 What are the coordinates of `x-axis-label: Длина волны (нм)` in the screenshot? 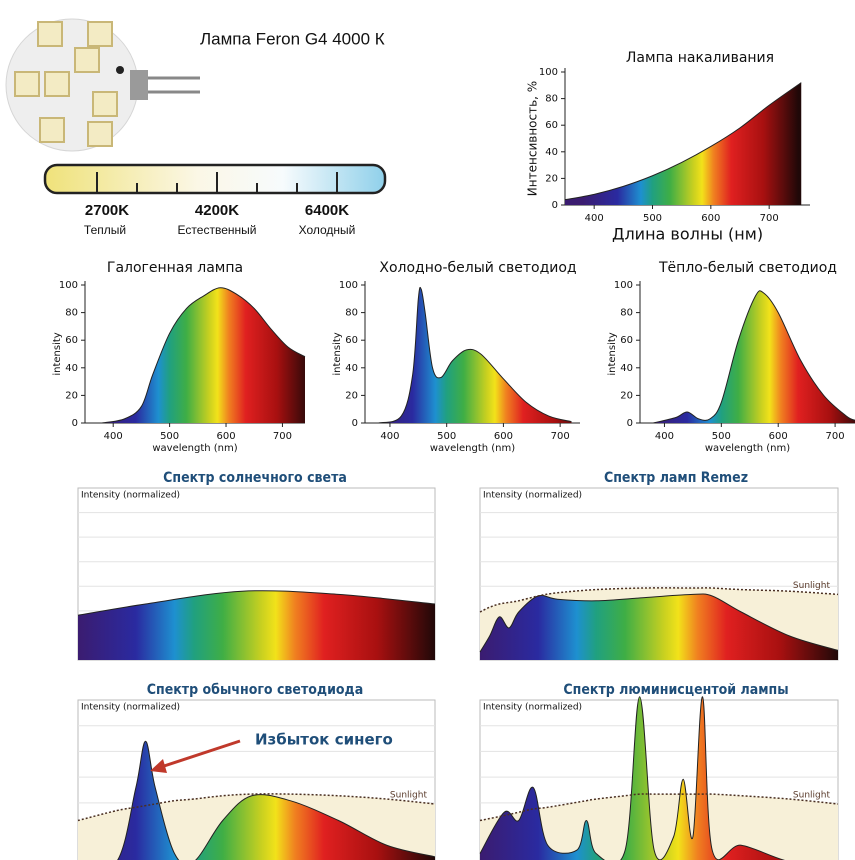 It's located at (687, 234).